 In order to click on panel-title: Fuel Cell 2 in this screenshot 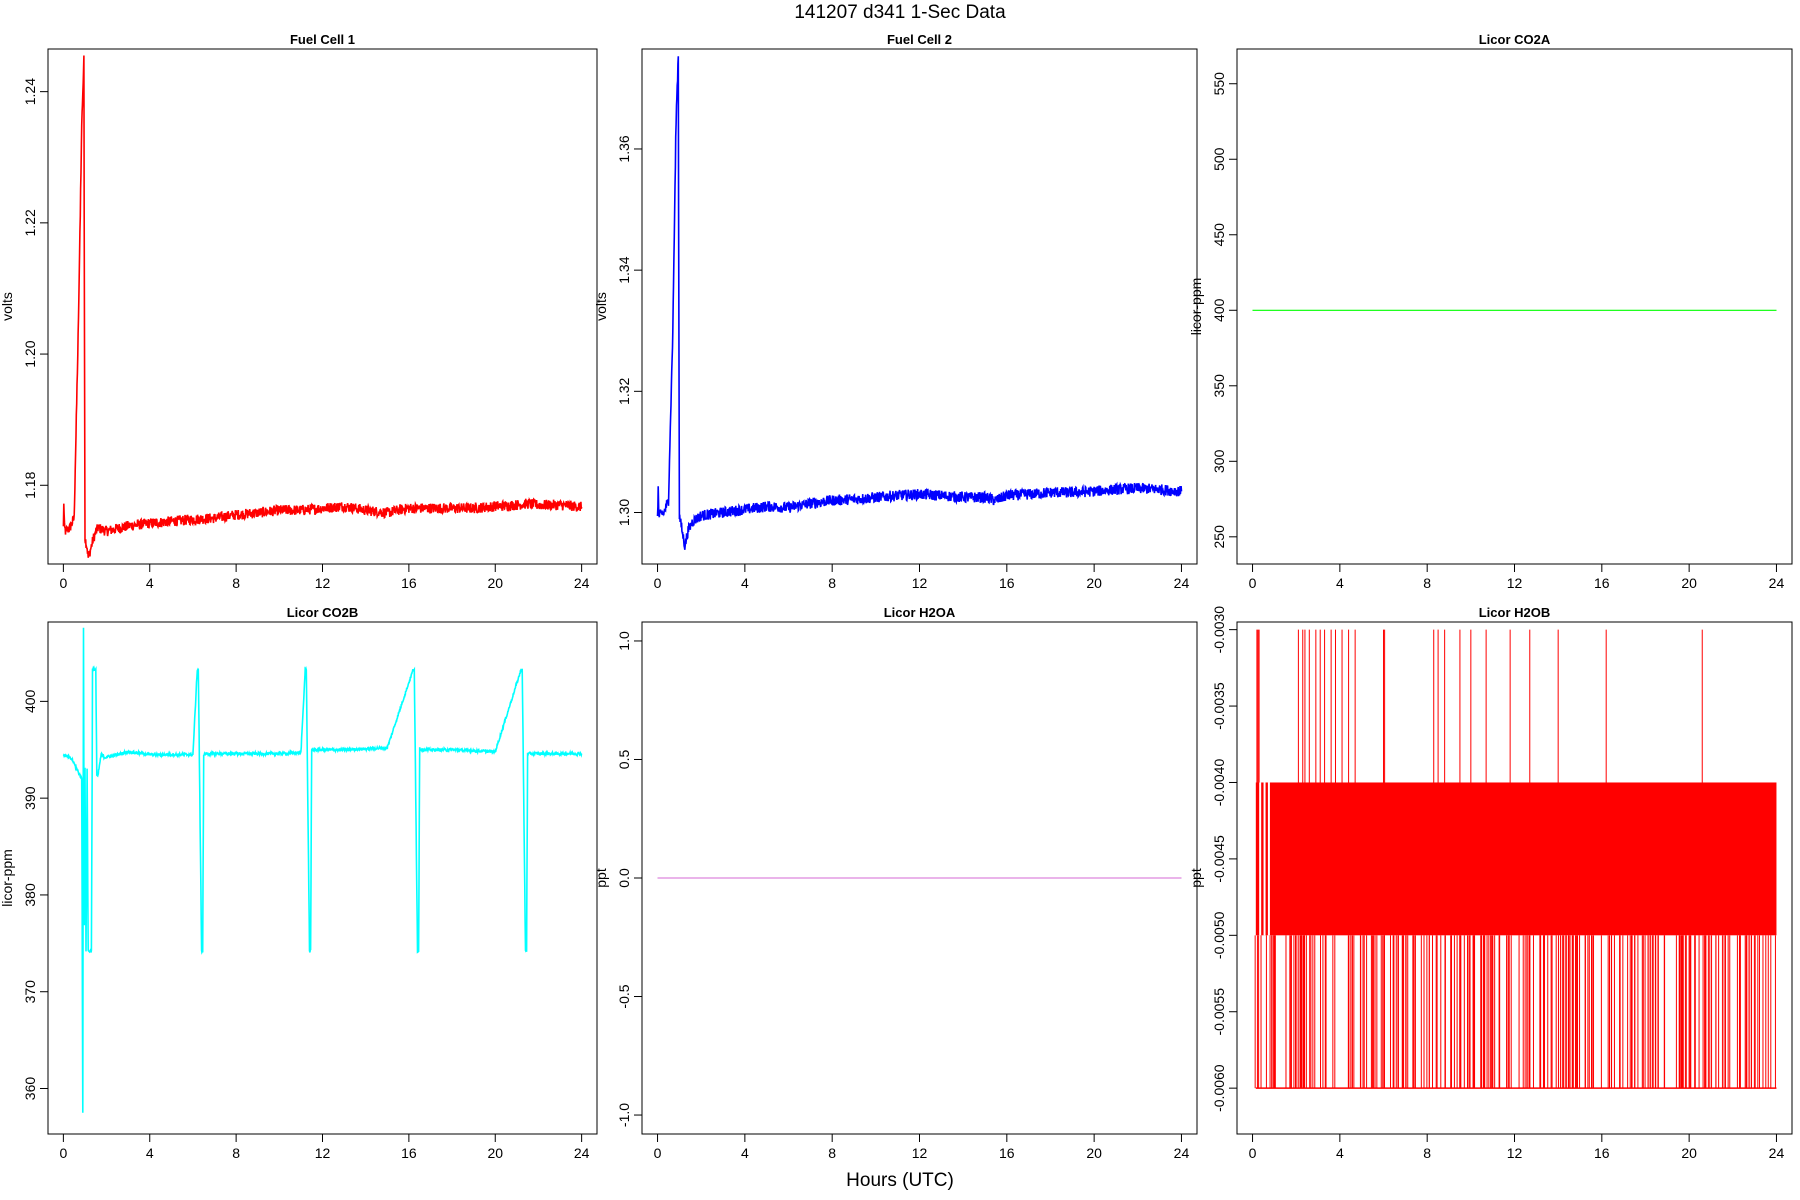, I will do `click(919, 39)`.